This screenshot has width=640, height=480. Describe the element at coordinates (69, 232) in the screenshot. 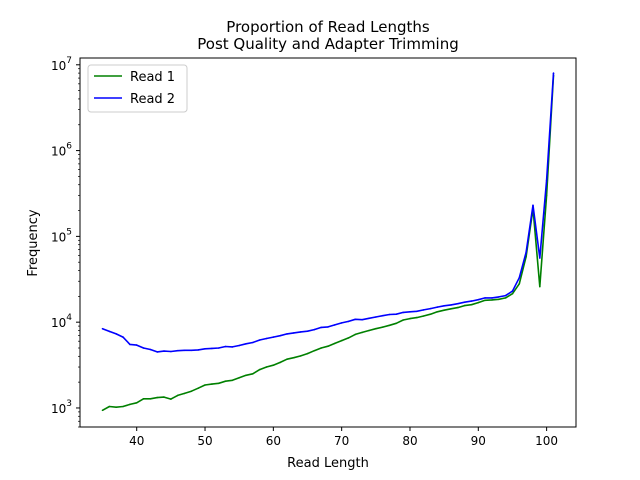

I see `y-tick-exponent: 5` at that location.